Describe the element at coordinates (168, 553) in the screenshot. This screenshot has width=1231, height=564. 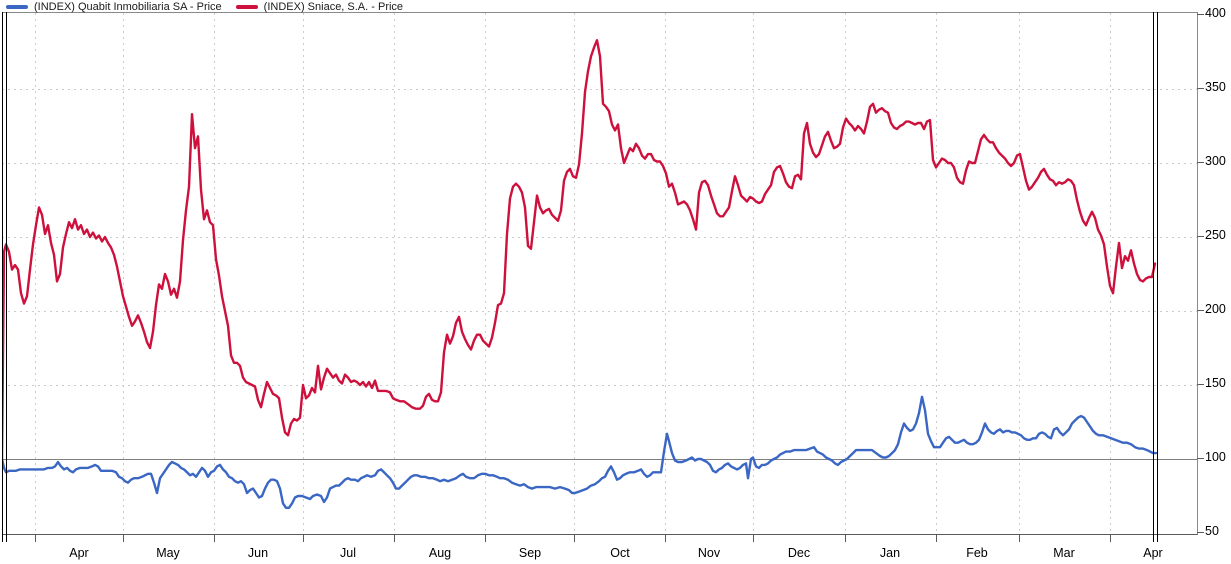
I see `x-axis-month-label: May` at that location.